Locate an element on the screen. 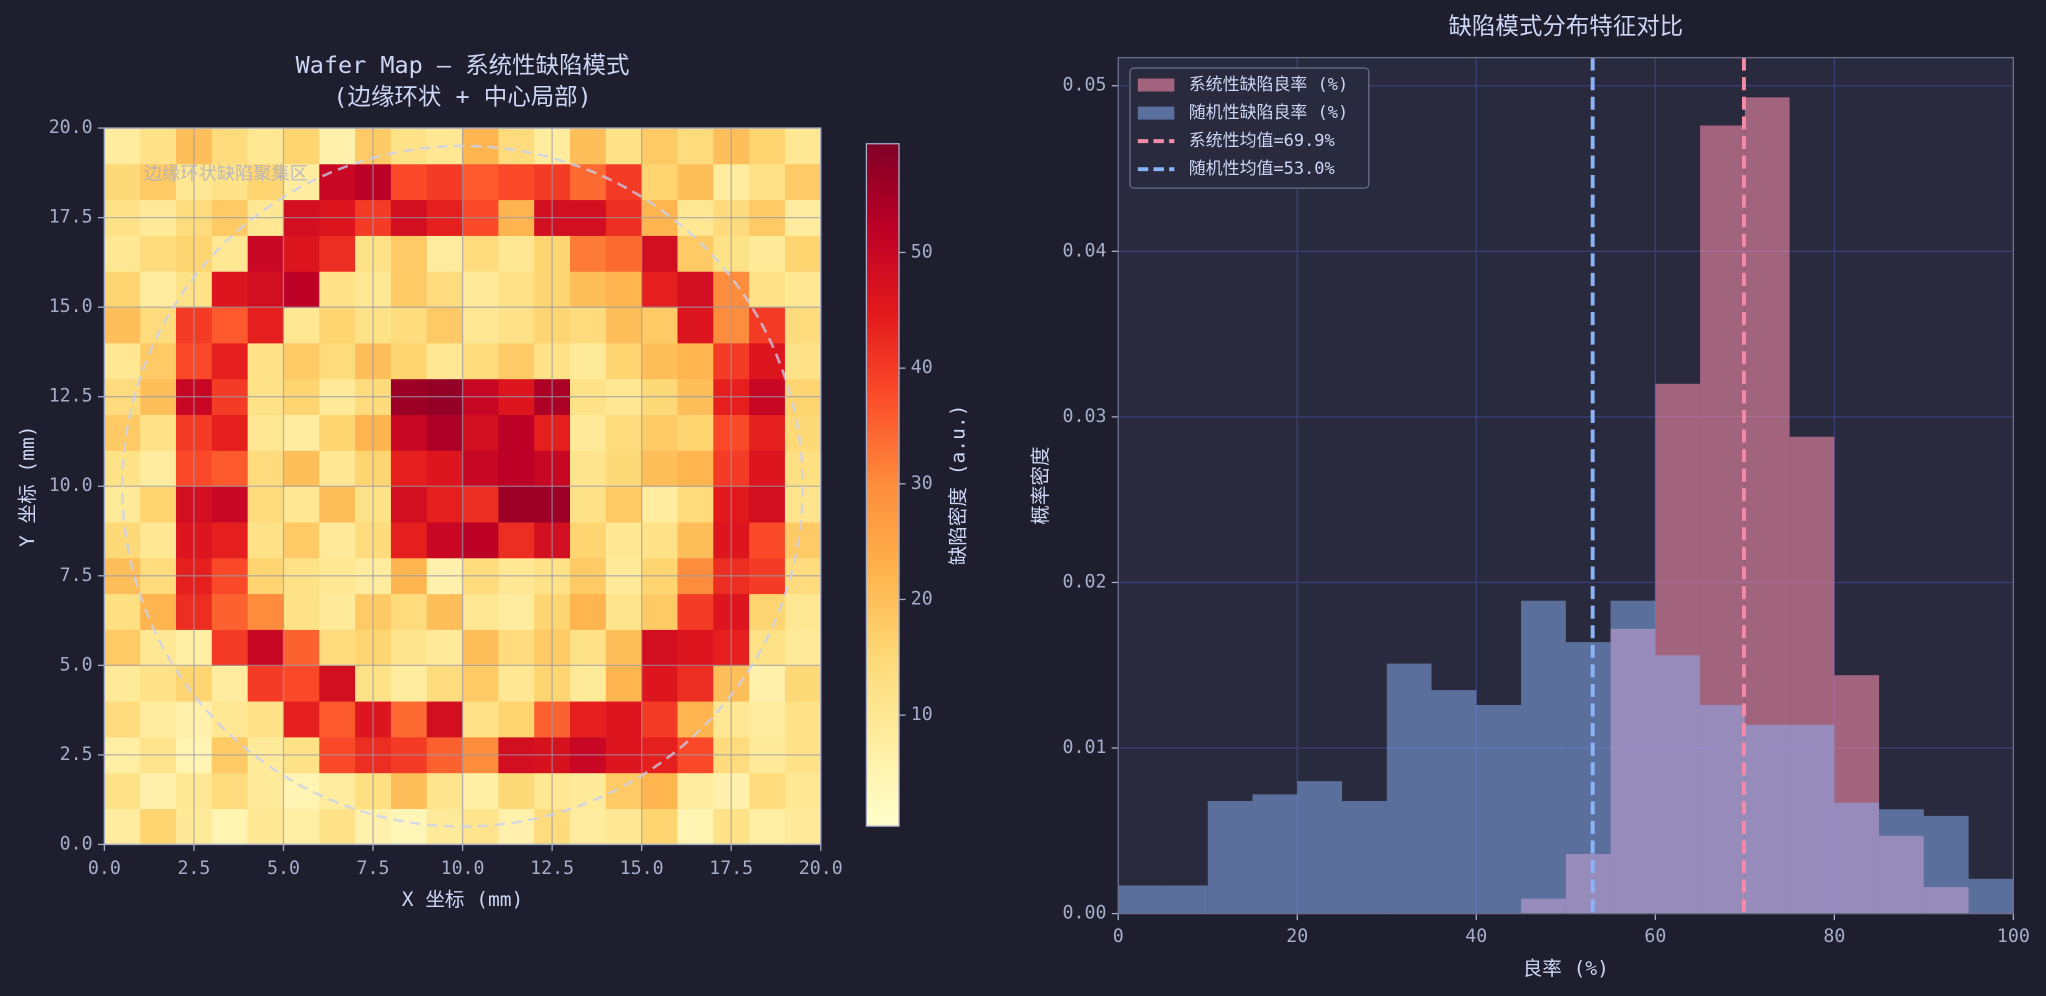 The width and height of the screenshot is (2046, 996). colorbar is located at coordinates (882, 485).